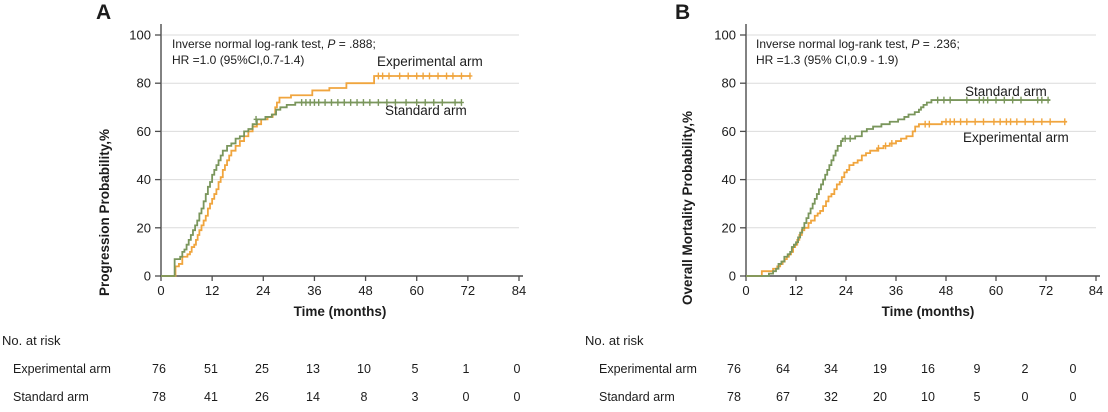 Image resolution: width=1108 pixels, height=412 pixels. I want to click on x-axis-label-a: Time (months), so click(340, 311).